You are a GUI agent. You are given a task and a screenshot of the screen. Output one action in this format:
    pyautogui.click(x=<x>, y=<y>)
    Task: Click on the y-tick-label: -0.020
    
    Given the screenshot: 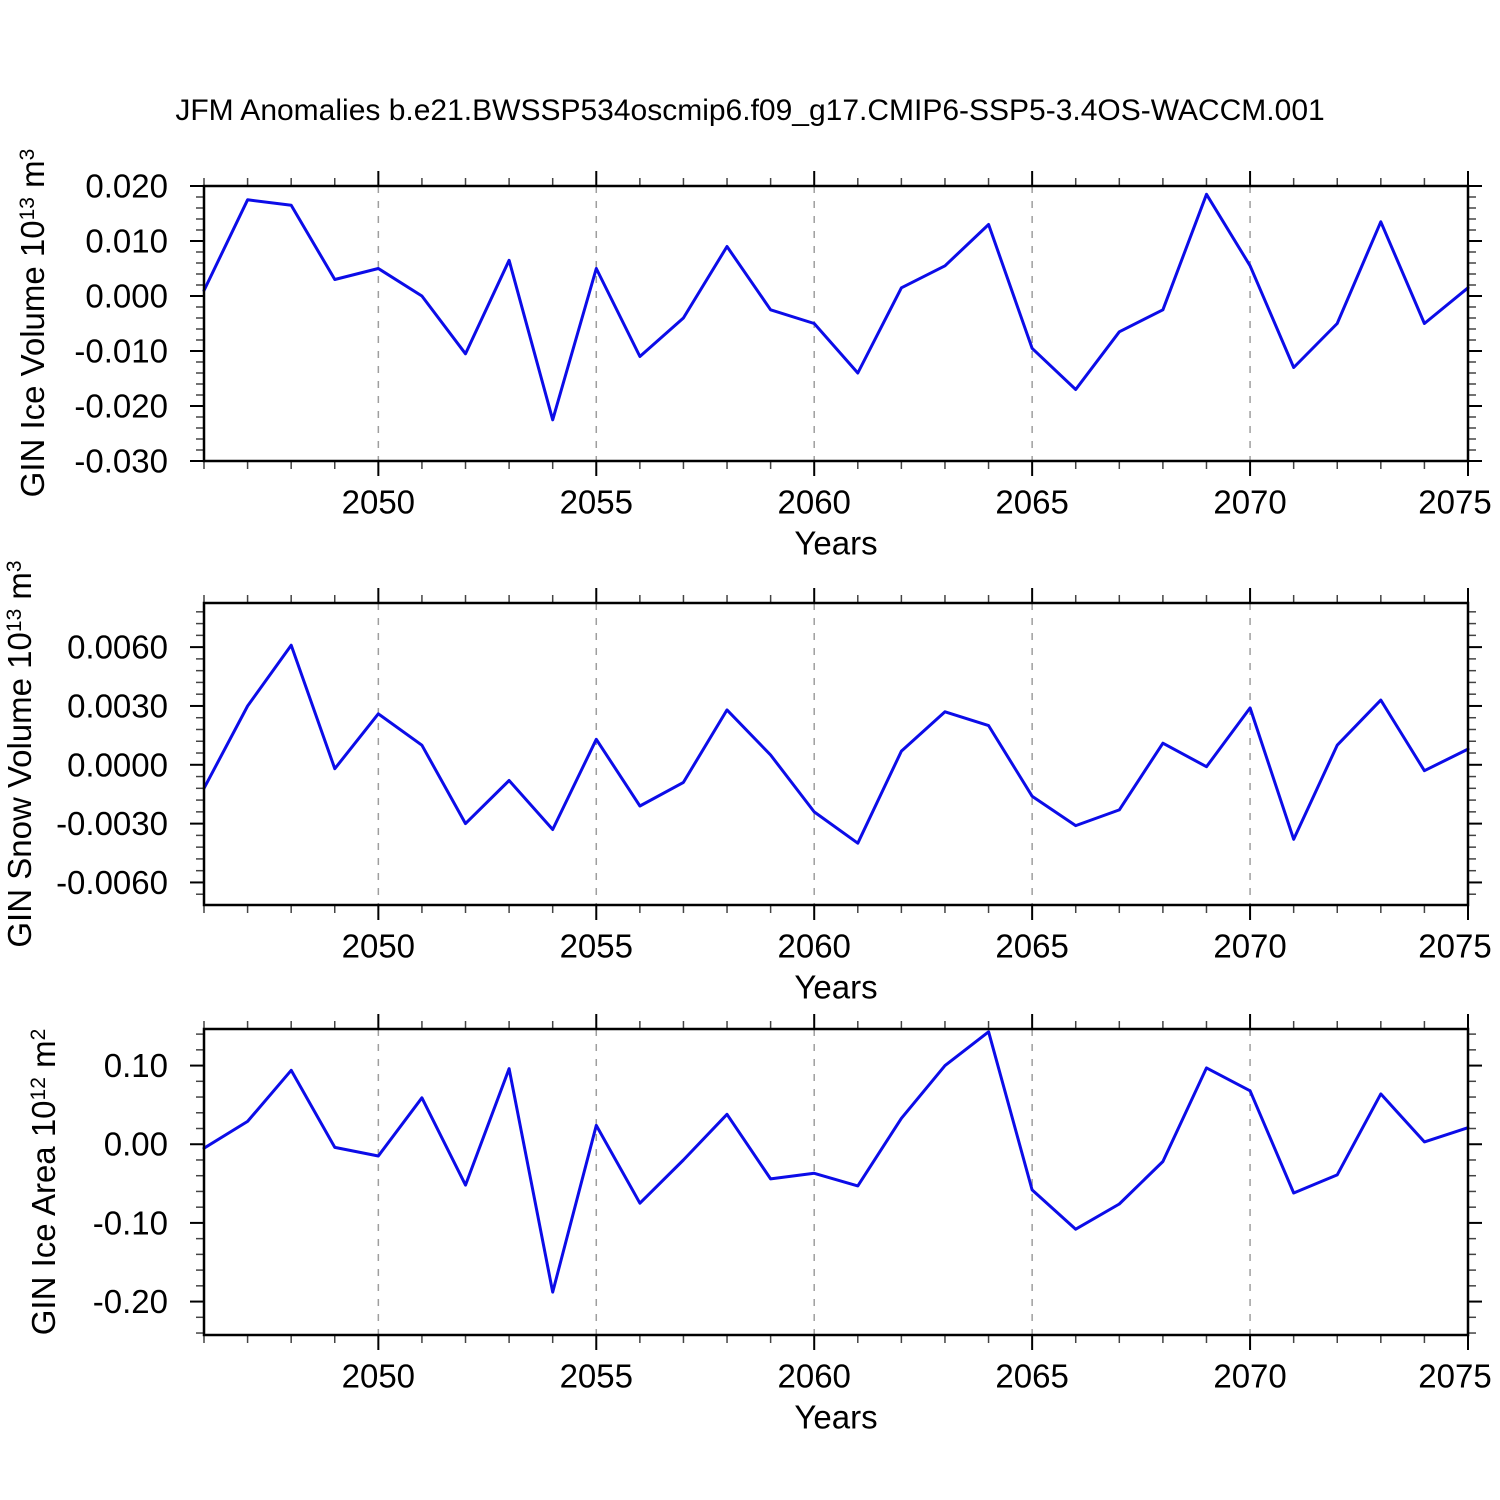 What is the action you would take?
    pyautogui.click(x=121, y=406)
    